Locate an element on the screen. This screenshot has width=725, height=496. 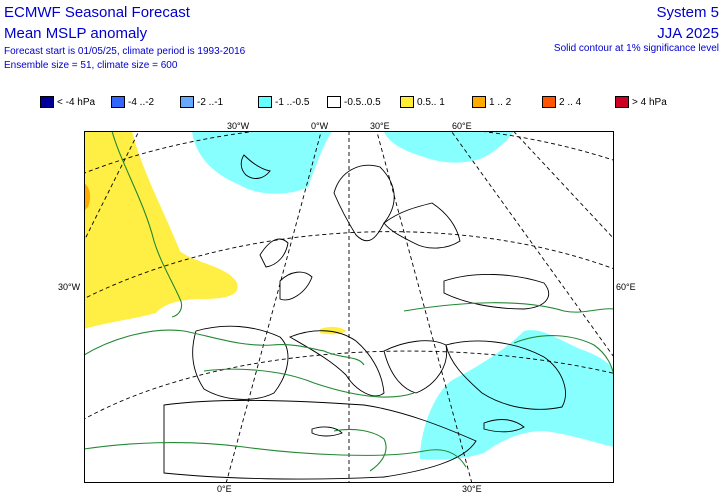
legend-label: -2 ..-1 is located at coordinates (210, 102).